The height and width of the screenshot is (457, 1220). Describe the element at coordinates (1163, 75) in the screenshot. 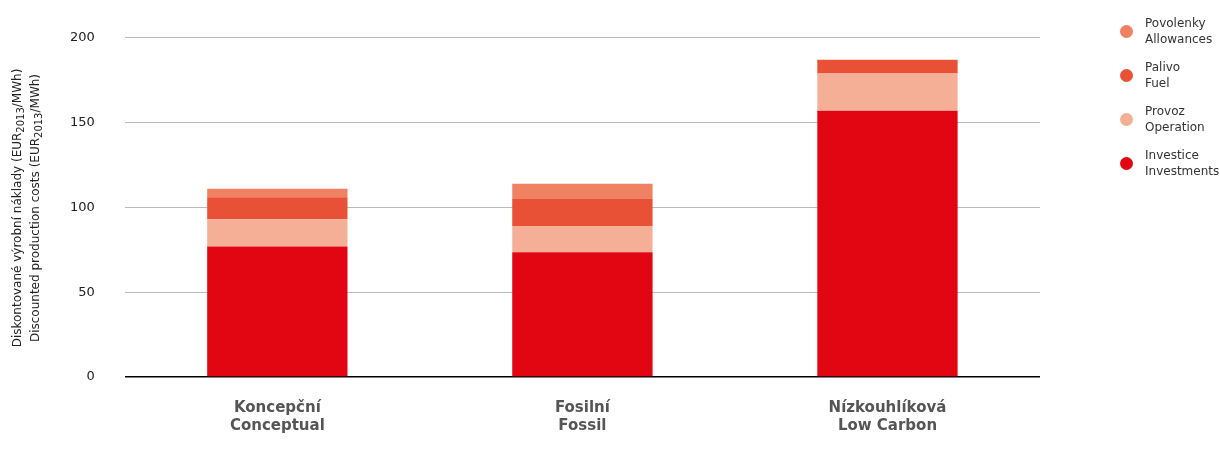

I see `legend-label: Palivo Fuel` at that location.